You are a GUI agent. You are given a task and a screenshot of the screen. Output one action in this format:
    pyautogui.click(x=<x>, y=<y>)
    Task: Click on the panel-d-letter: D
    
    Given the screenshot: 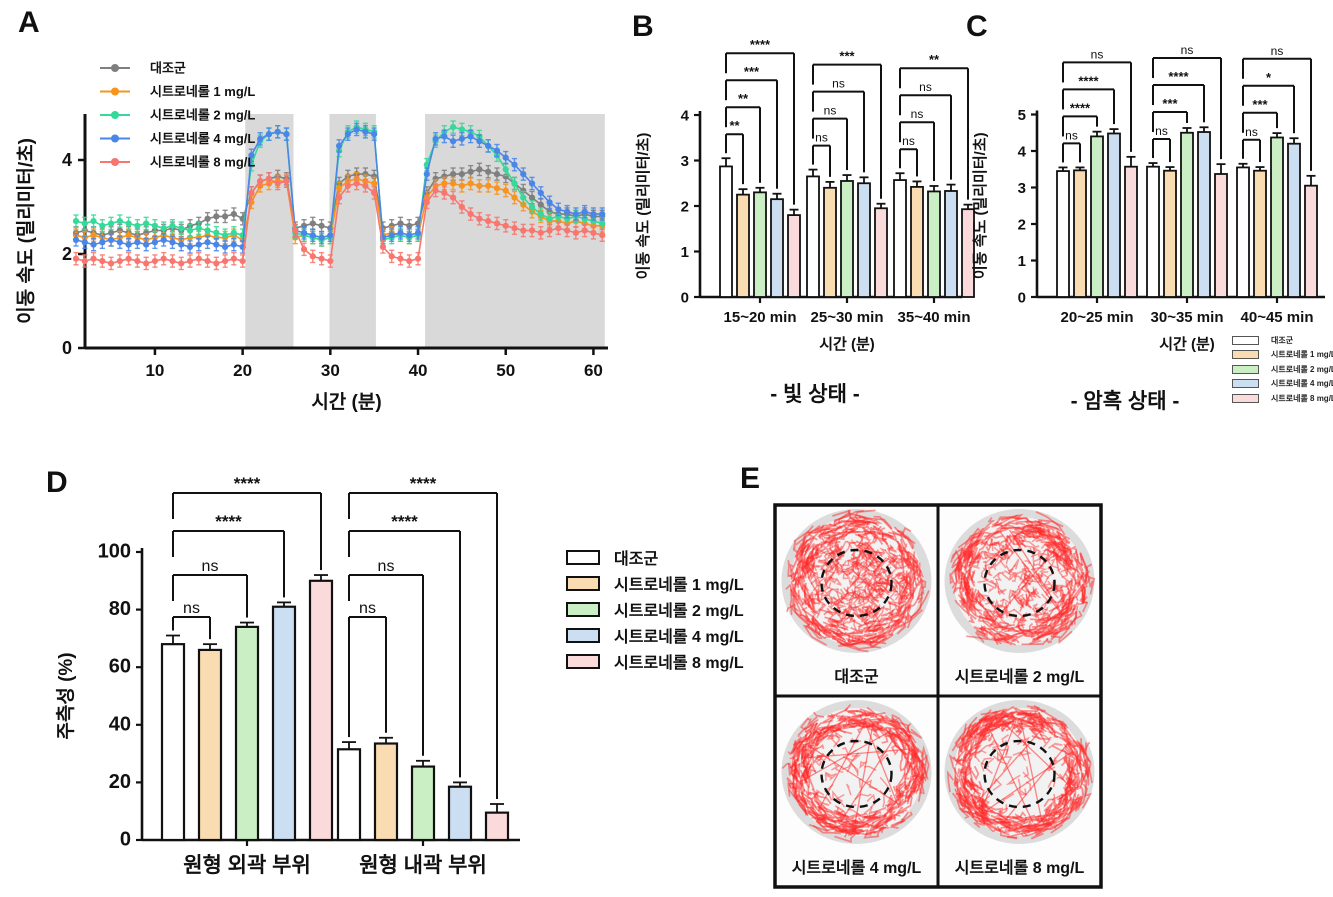 What is the action you would take?
    pyautogui.click(x=57, y=482)
    